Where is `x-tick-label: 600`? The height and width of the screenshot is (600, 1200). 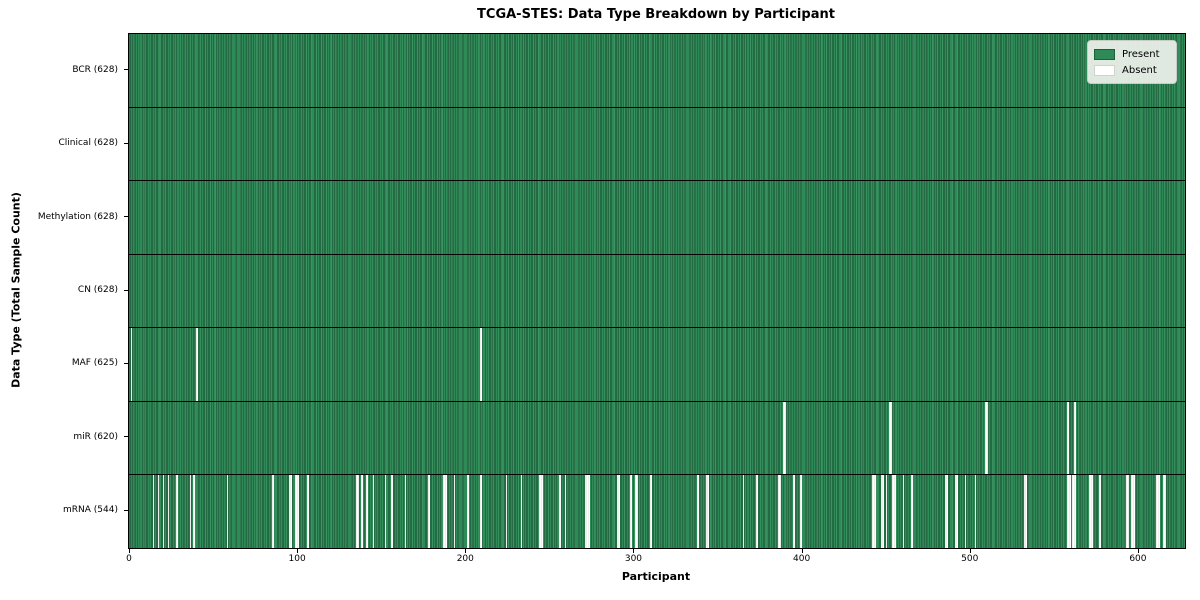
x-tick-label: 600 is located at coordinates (1138, 559).